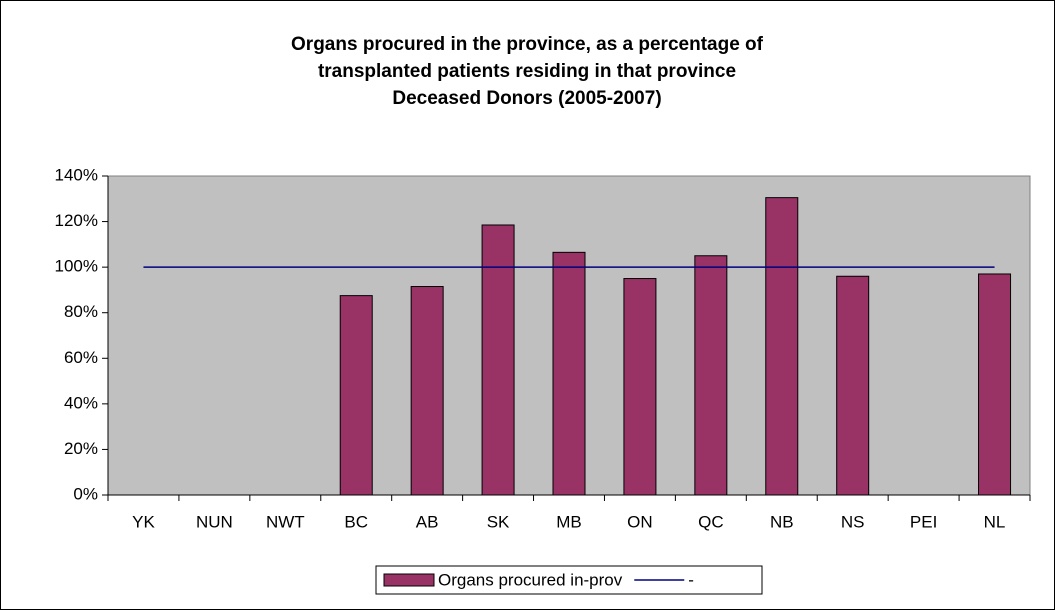 The height and width of the screenshot is (610, 1055). Describe the element at coordinates (143, 521) in the screenshot. I see `x-tick-label: YK` at that location.